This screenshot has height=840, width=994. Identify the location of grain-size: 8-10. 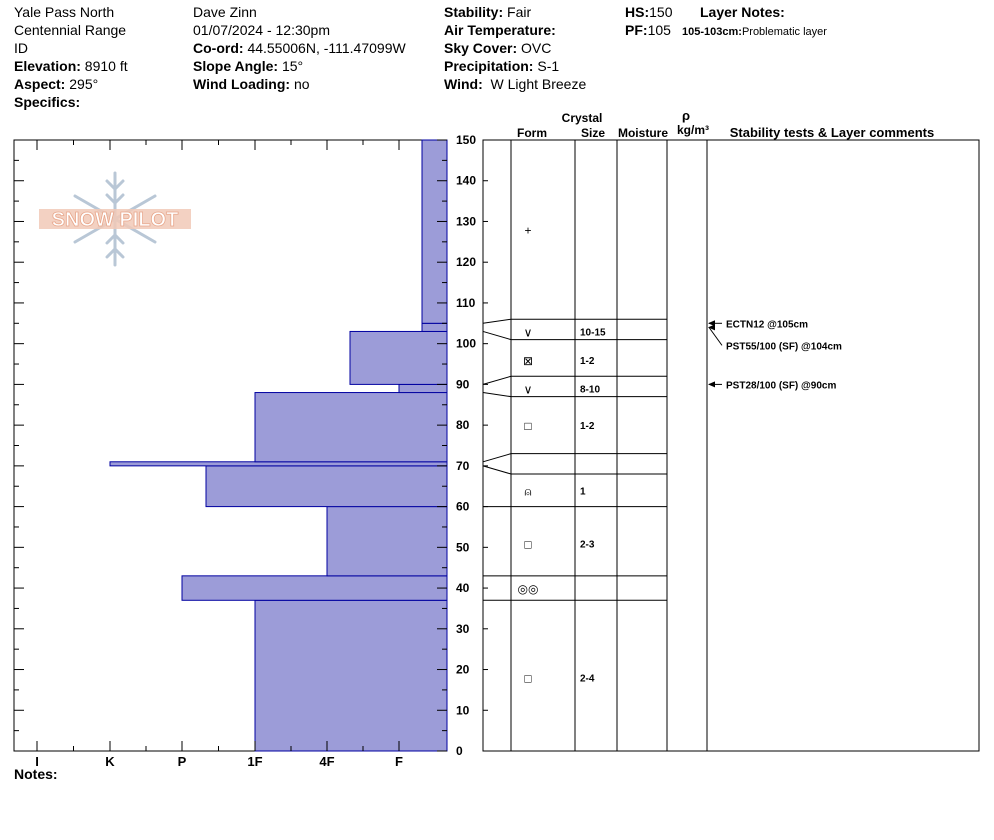
(590, 389).